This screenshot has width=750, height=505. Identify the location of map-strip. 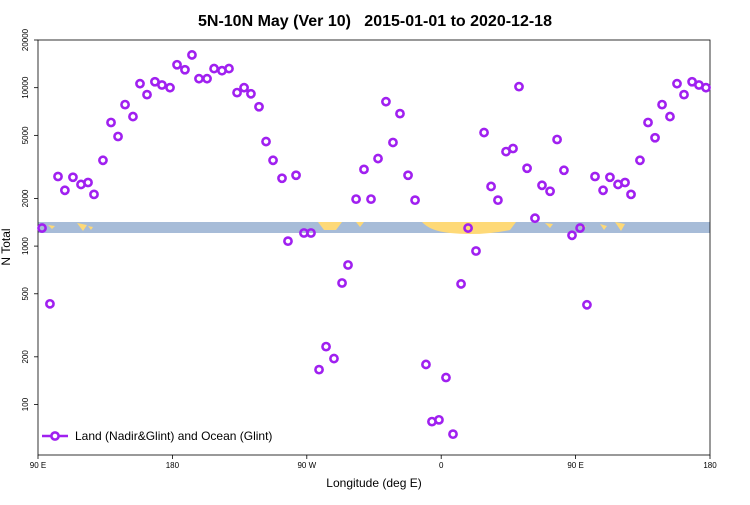
(374, 228).